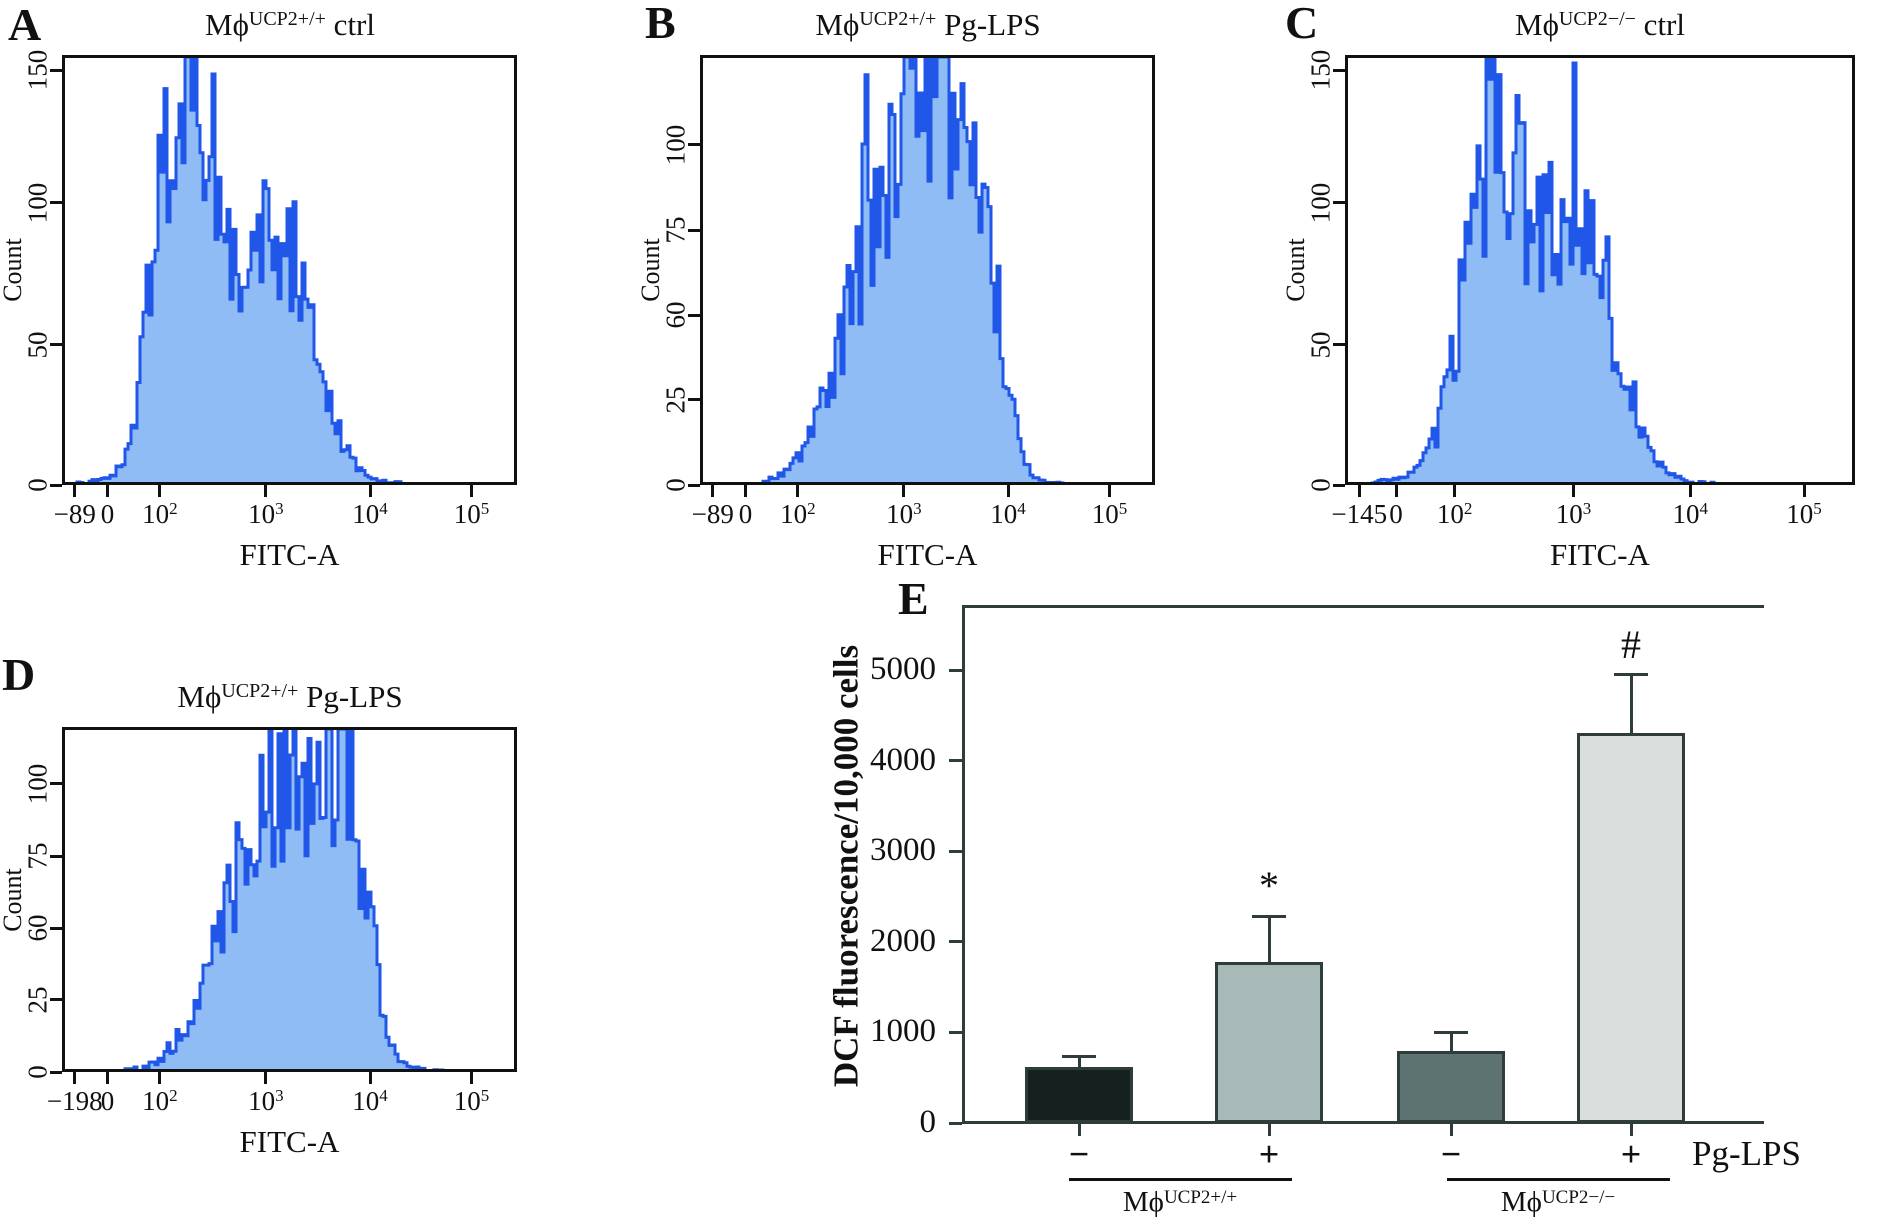 This screenshot has width=1883, height=1220. I want to click on x-tick-label-D: −198, so click(75, 1101).